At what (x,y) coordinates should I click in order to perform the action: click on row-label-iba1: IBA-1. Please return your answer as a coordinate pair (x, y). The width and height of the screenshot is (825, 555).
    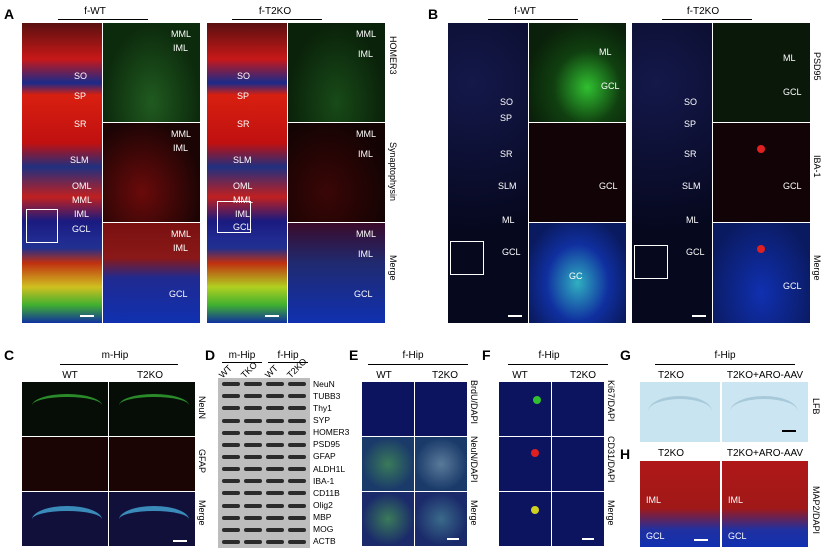
    Looking at the image, I should click on (817, 166).